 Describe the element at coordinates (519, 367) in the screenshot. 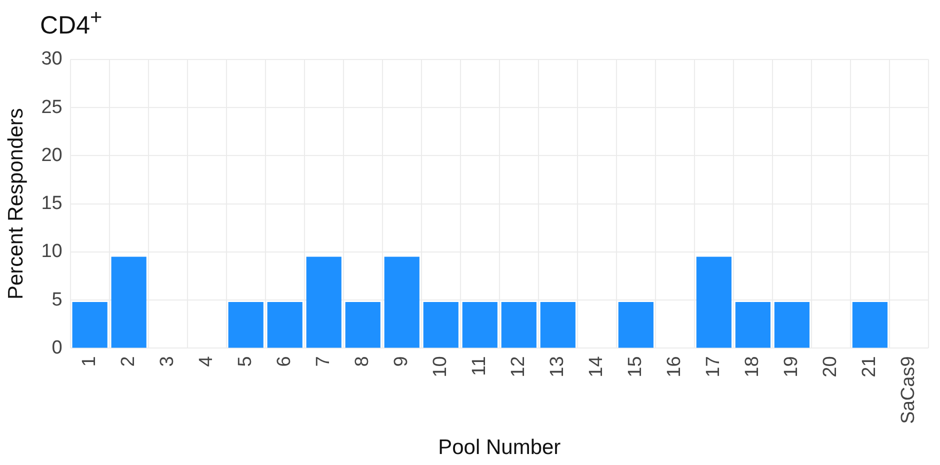

I see `x-tick-label: 12` at that location.